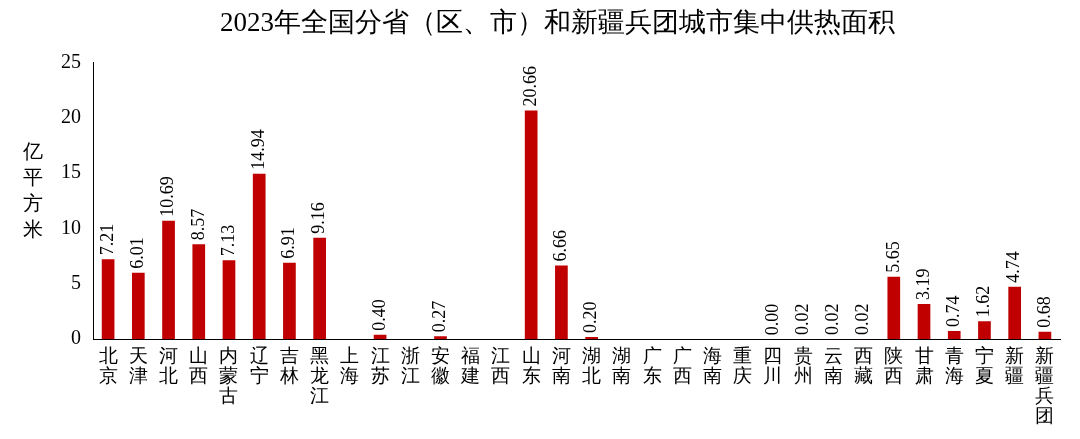 The image size is (1080, 439). What do you see at coordinates (984, 366) in the screenshot?
I see `x-tick-label: 宁夏` at bounding box center [984, 366].